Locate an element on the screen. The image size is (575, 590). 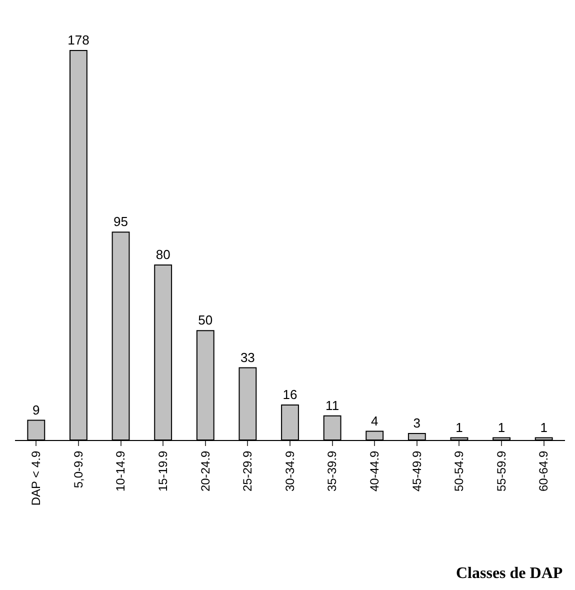
x-tick-label: 20-24.9 is located at coordinates (205, 471).